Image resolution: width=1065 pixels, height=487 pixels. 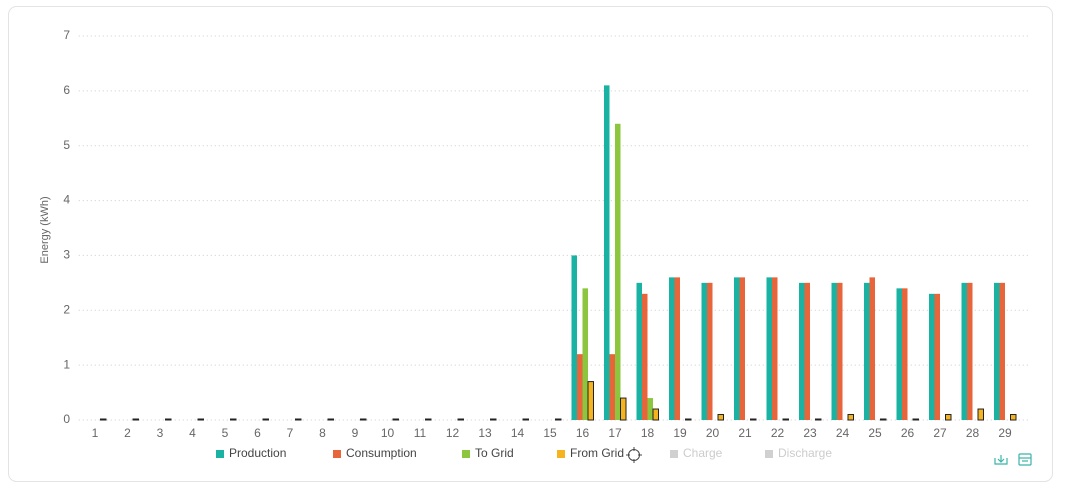 I want to click on legend-label: To Grid, so click(x=494, y=453).